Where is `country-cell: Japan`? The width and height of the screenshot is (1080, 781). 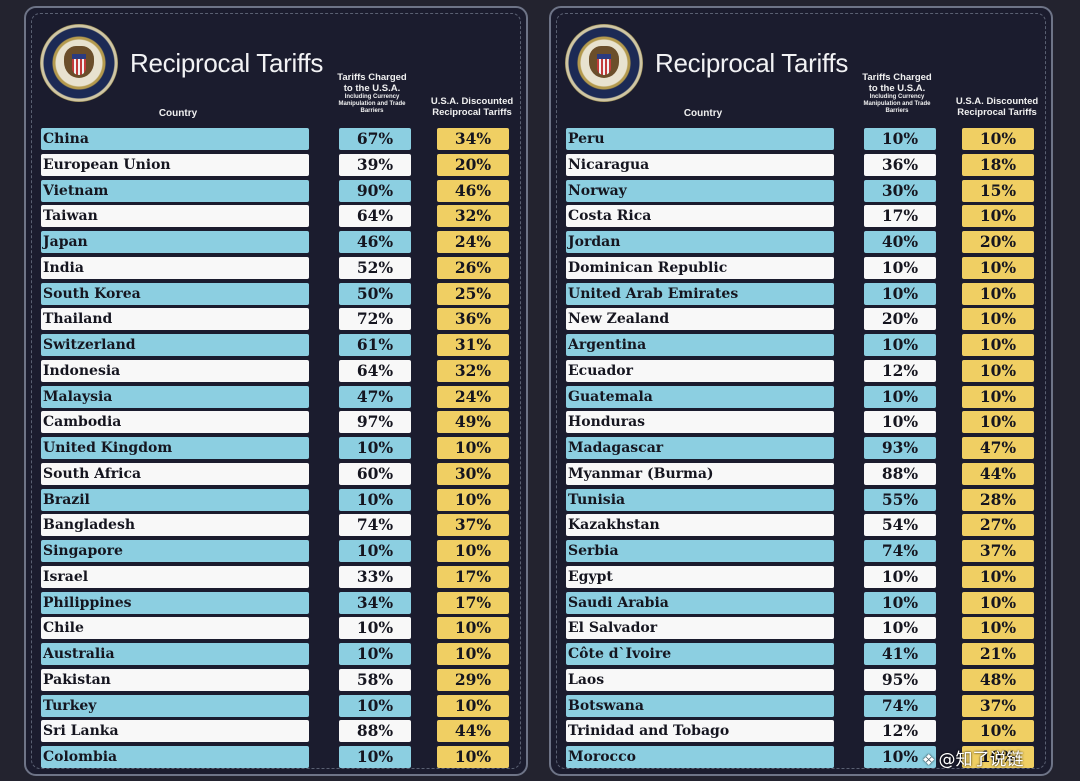
country-cell: Japan is located at coordinates (175, 242).